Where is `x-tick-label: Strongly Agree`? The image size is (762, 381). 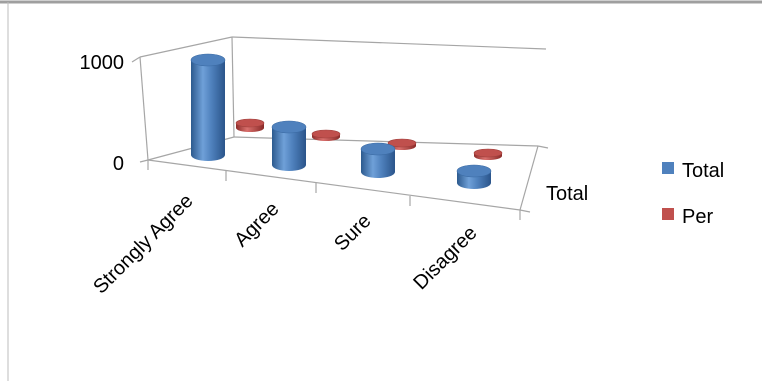 x-tick-label: Strongly Agree is located at coordinates (143, 244).